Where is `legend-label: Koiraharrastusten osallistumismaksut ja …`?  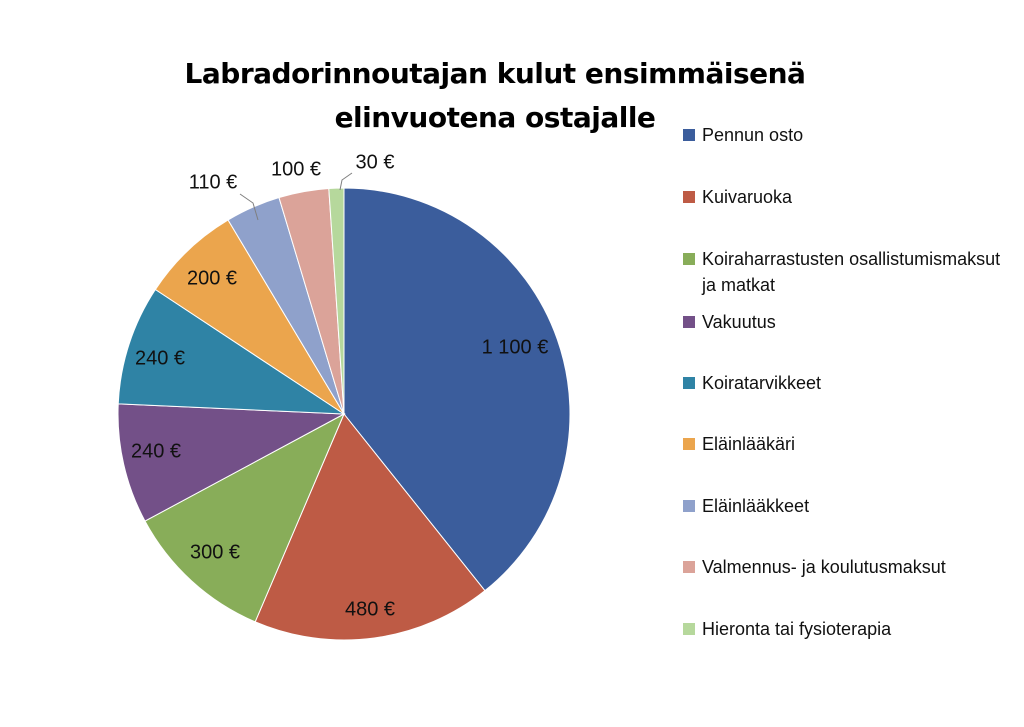
legend-label: Koiraharrastusten osallistumismaksut ja … is located at coordinates (851, 272).